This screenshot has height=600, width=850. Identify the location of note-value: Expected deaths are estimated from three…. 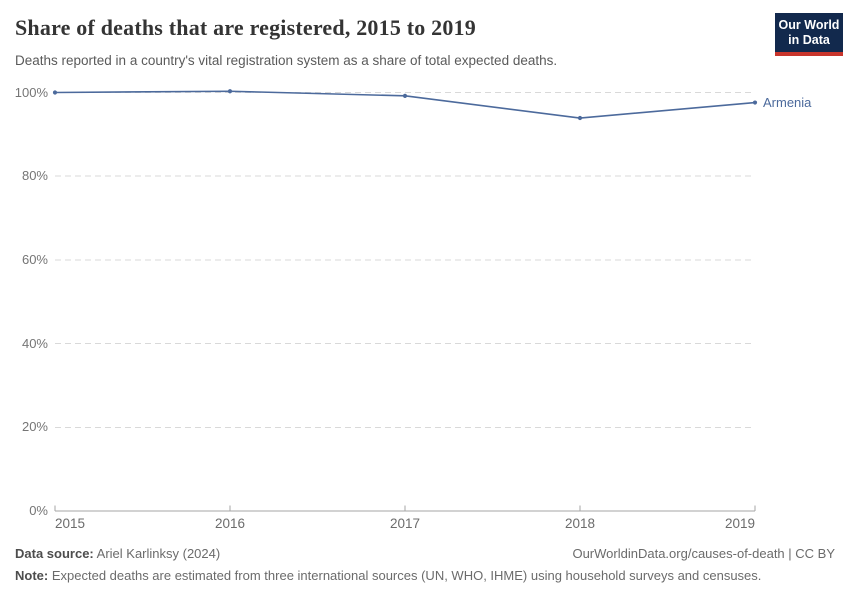
(406, 575).